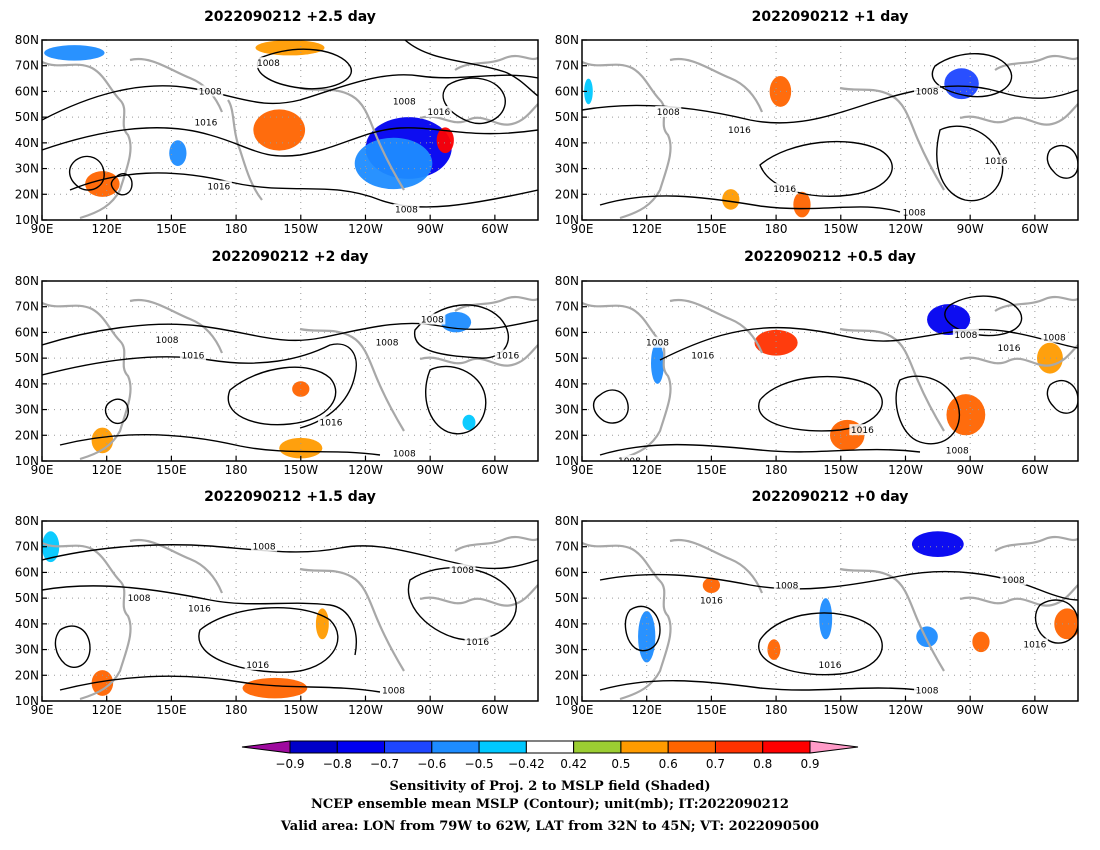  What do you see at coordinates (526, 764) in the screenshot?
I see `colorbar-tick-label: −0.42` at bounding box center [526, 764].